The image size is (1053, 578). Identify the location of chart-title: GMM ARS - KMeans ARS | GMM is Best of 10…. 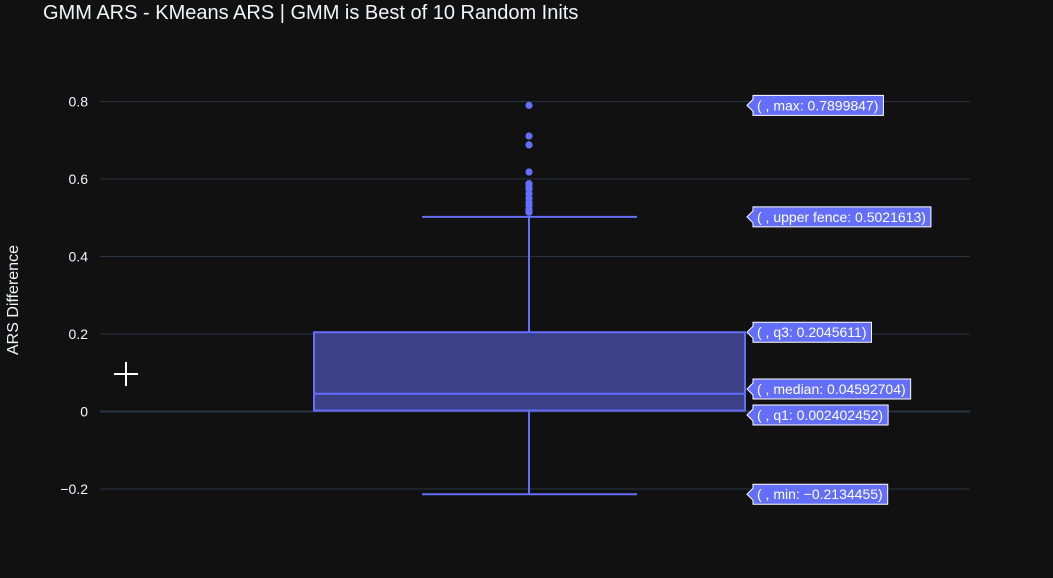
(311, 13).